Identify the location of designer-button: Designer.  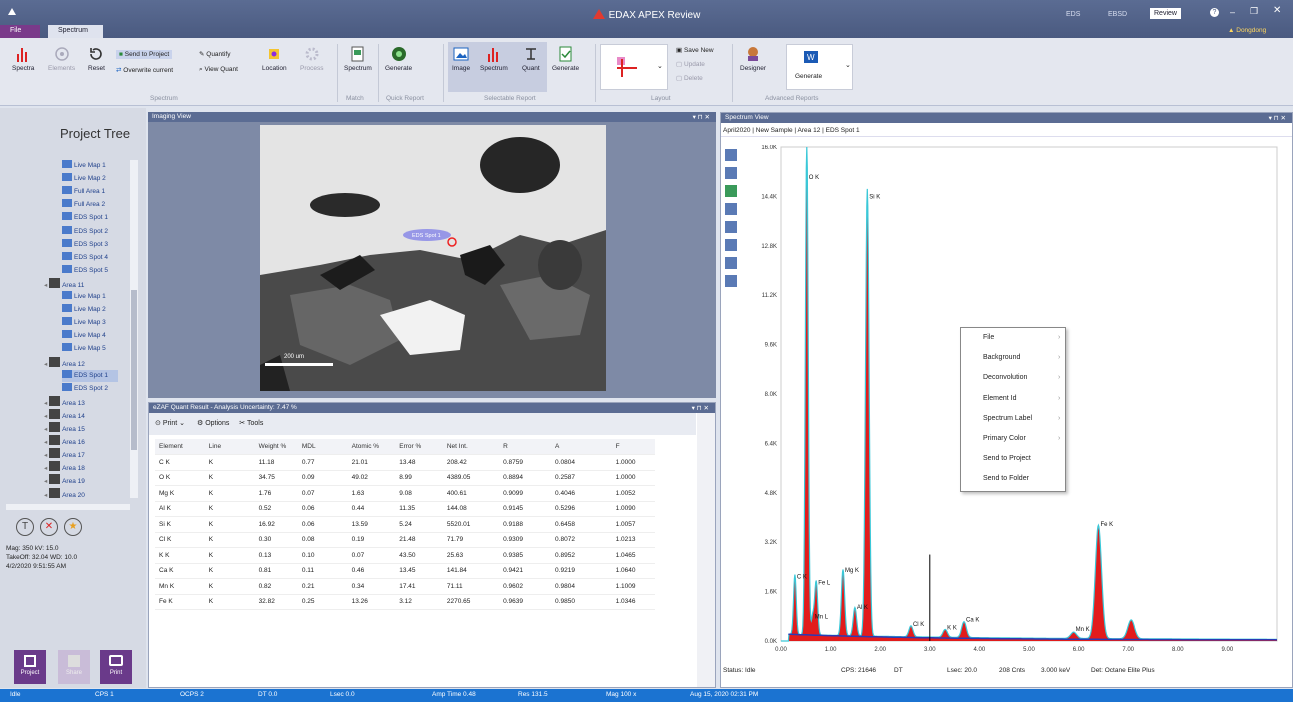
(753, 59).